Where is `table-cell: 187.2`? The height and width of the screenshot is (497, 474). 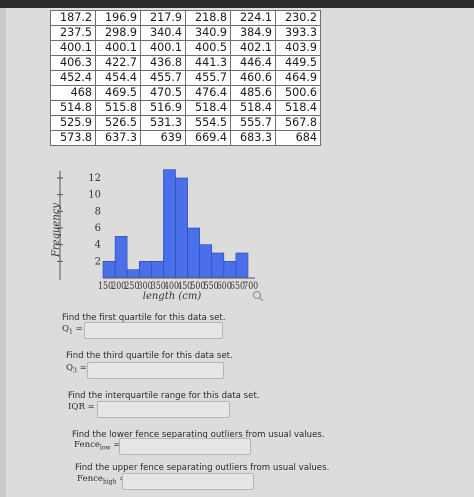 table-cell: 187.2 is located at coordinates (73, 18).